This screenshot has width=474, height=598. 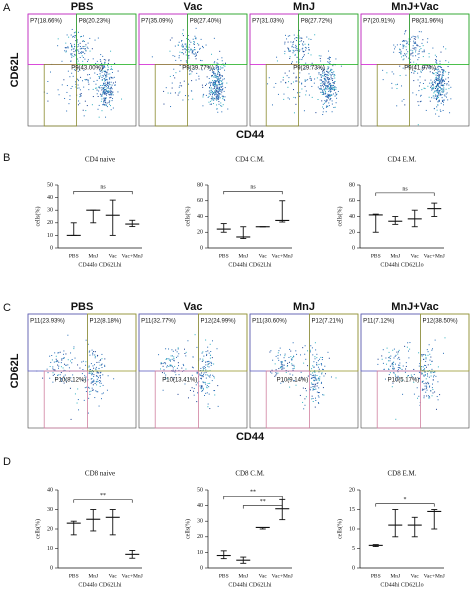 What do you see at coordinates (200, 185) in the screenshot?
I see `y-tick-label: 80` at bounding box center [200, 185].